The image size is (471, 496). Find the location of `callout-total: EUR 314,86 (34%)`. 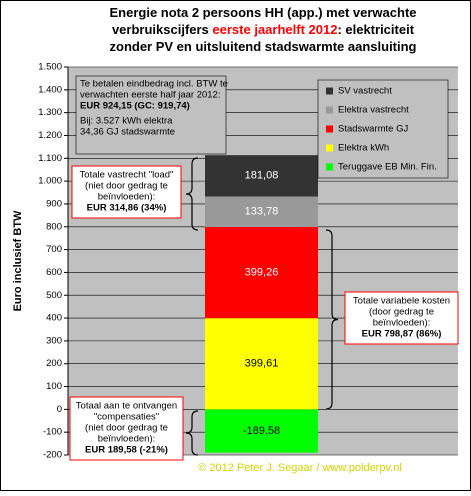

callout-total: EUR 314,86 (34%) is located at coordinates (127, 208).